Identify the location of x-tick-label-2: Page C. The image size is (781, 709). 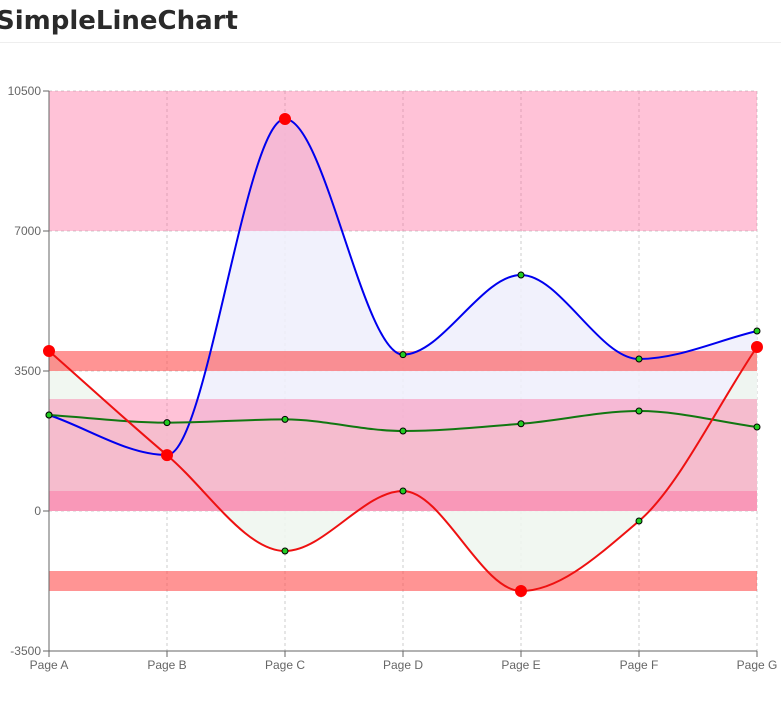
(285, 665).